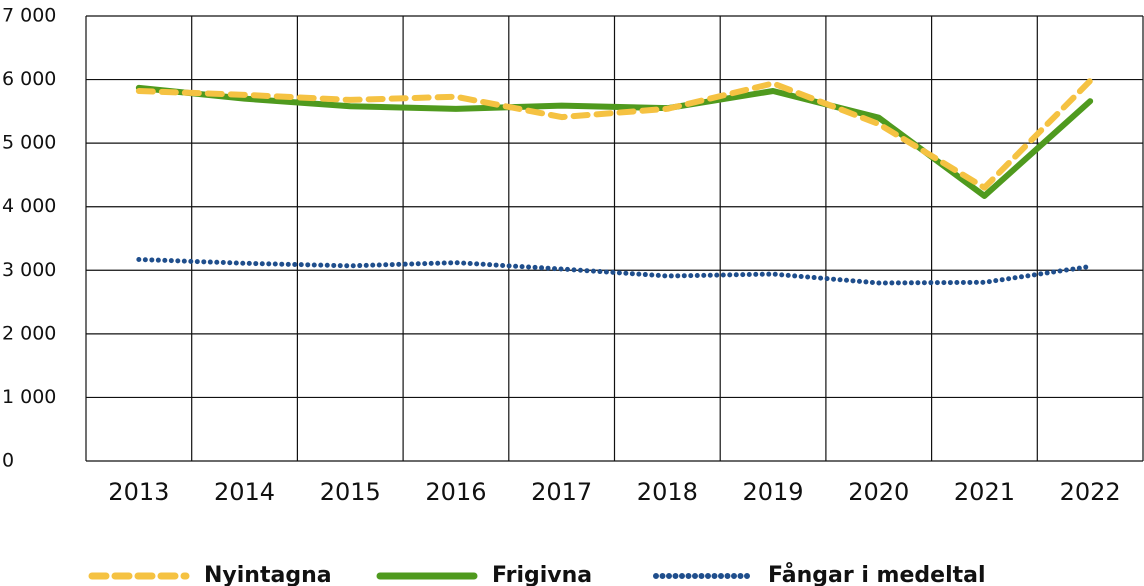  Describe the element at coordinates (29, 206) in the screenshot. I see `y-tick-label: 4 000` at that location.